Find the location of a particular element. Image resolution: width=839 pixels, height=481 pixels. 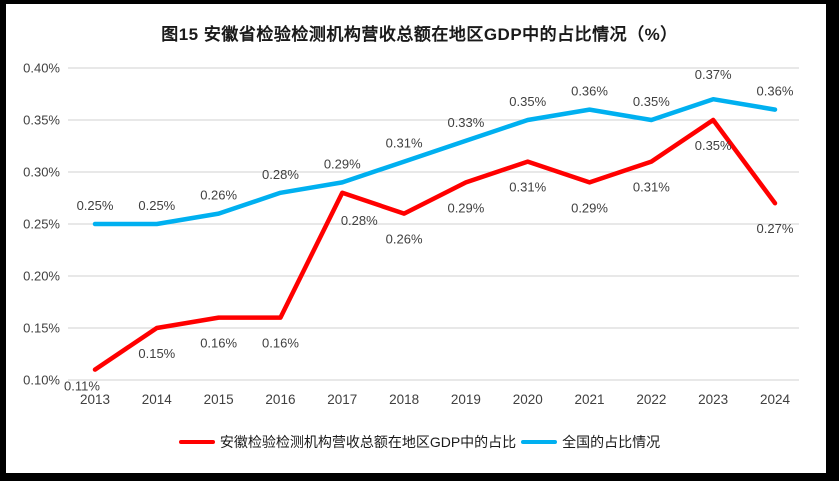

legend-line-swatch-national is located at coordinates (539, 442).